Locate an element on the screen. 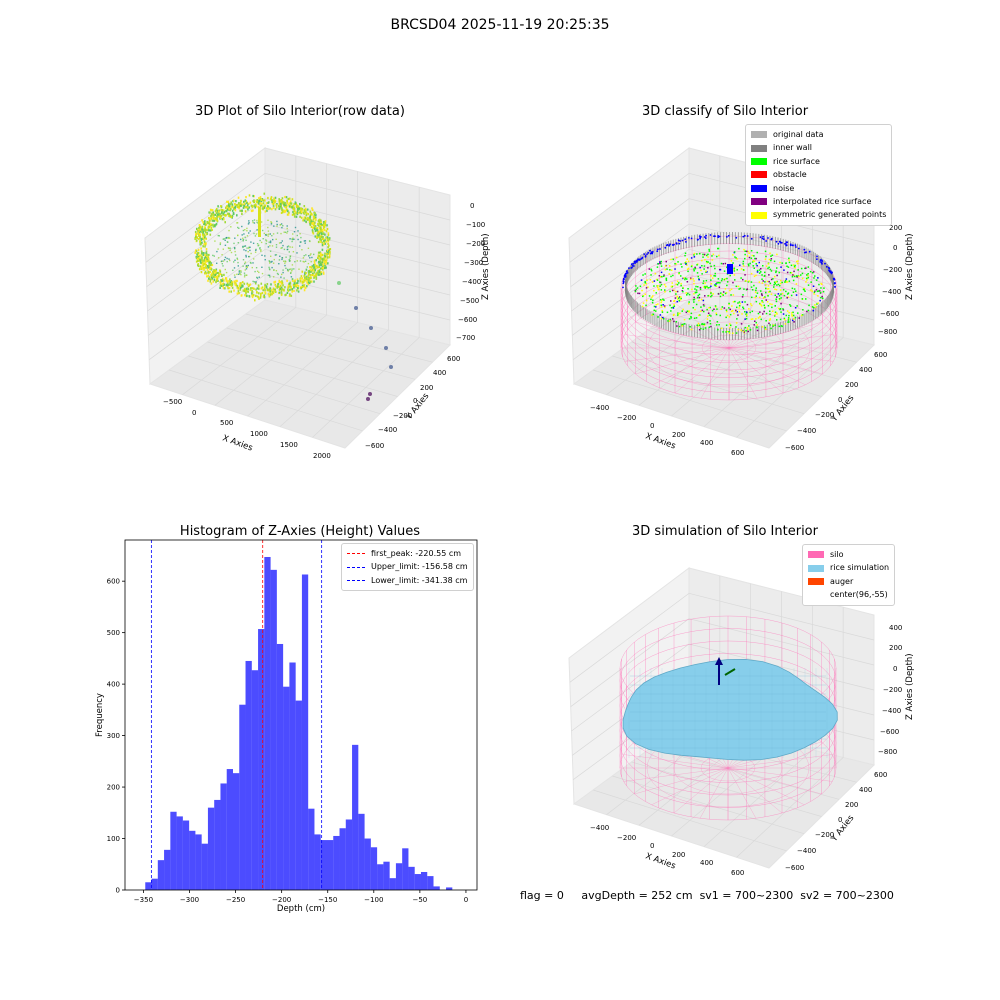 This screenshot has height=1000, width=1000. histogram-bar is located at coordinates (399, 876).